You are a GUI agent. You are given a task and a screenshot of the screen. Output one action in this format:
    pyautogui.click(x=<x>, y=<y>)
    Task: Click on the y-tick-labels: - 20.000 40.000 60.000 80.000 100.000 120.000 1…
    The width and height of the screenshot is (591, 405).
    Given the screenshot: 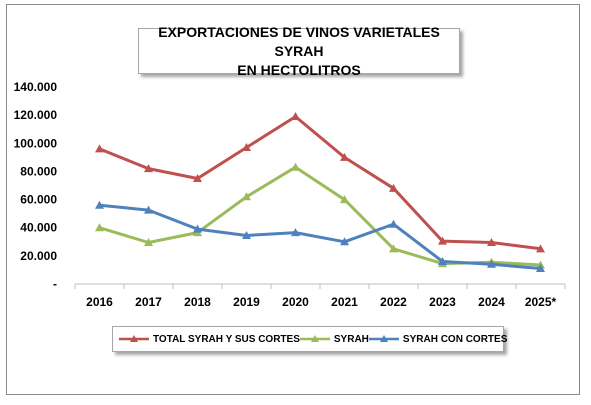 What is the action you would take?
    pyautogui.click(x=36, y=185)
    